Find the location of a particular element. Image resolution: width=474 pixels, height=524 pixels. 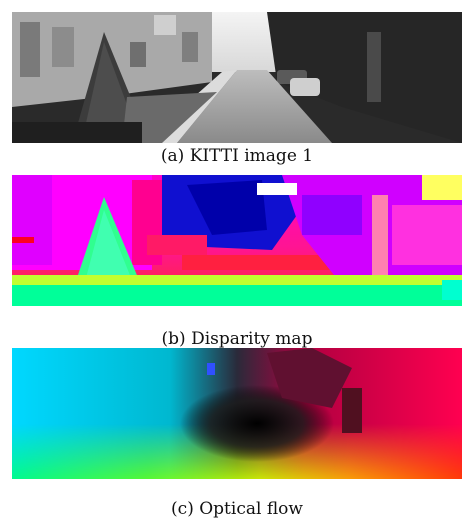

caption-kitti-image: (a) KITTI image 1 is located at coordinates (237, 156).